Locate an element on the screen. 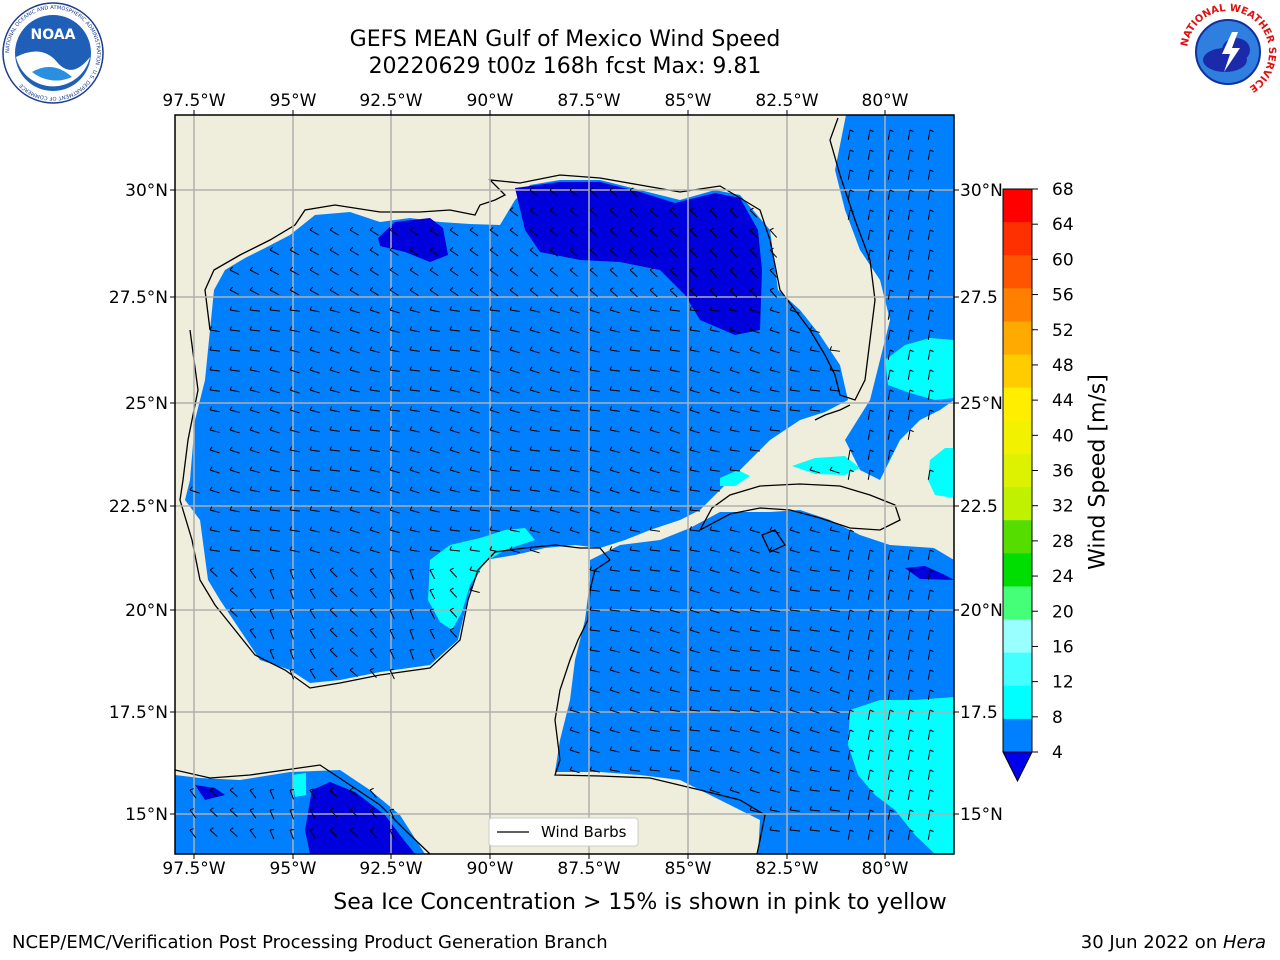 The image size is (1280, 960). lon-label-bottom: 82.5°W is located at coordinates (786, 869).